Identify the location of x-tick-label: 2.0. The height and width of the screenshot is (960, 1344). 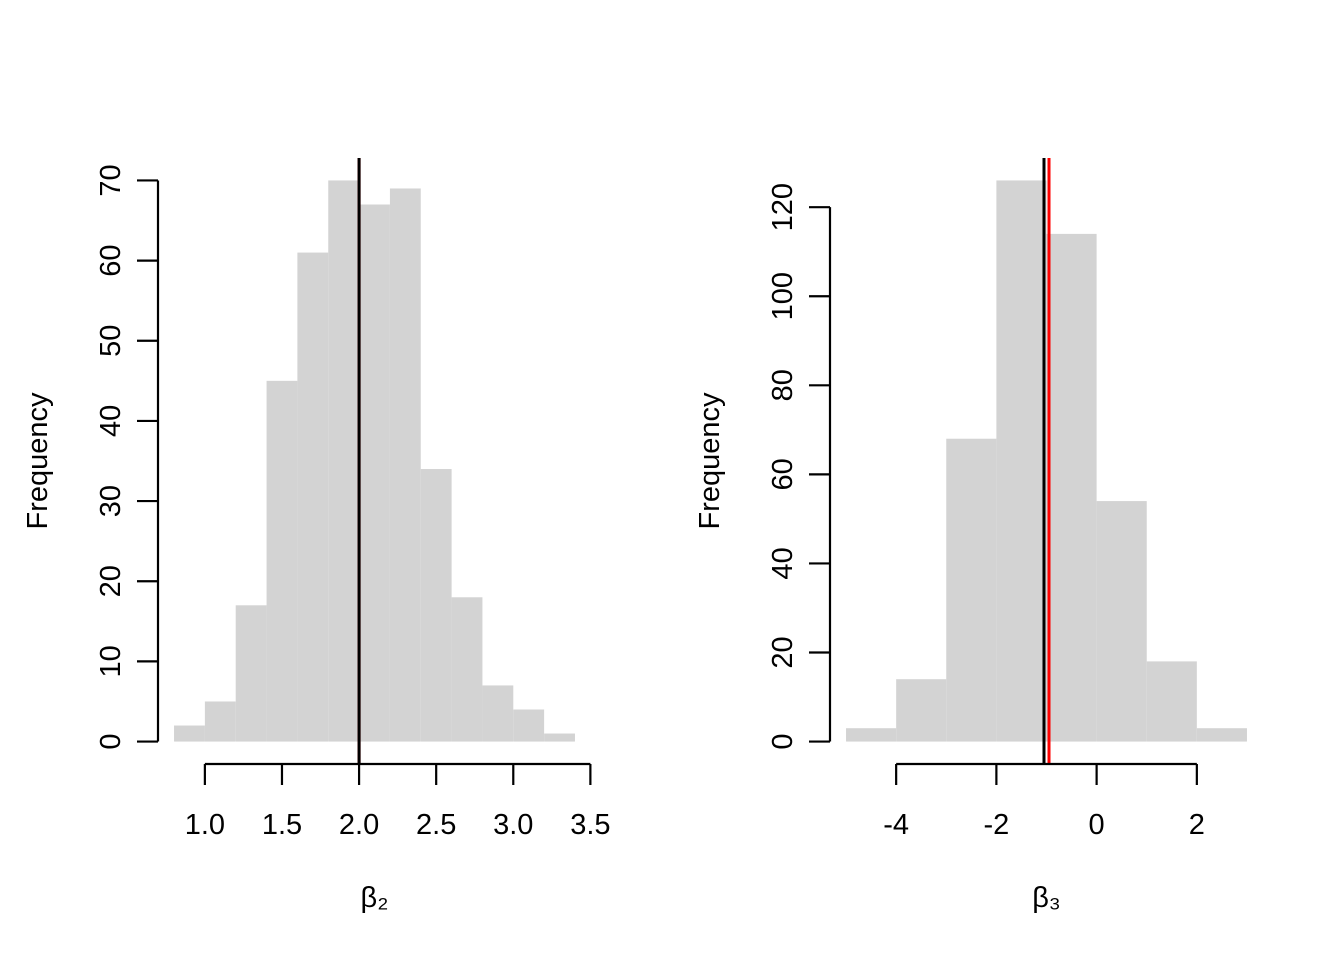
(359, 825).